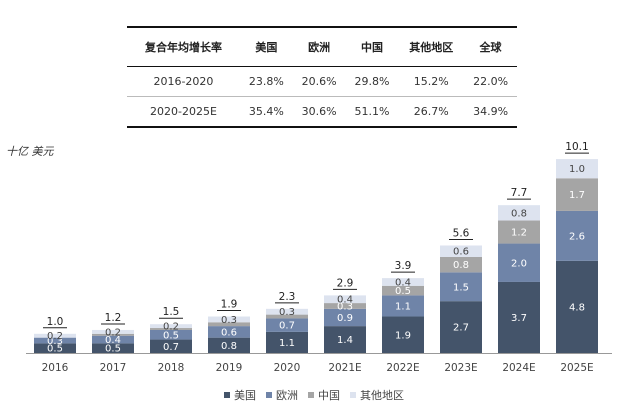 The width and height of the screenshot is (640, 416). Describe the element at coordinates (183, 112) in the screenshot. I see `cagr-cell: 2020-2025E` at that location.